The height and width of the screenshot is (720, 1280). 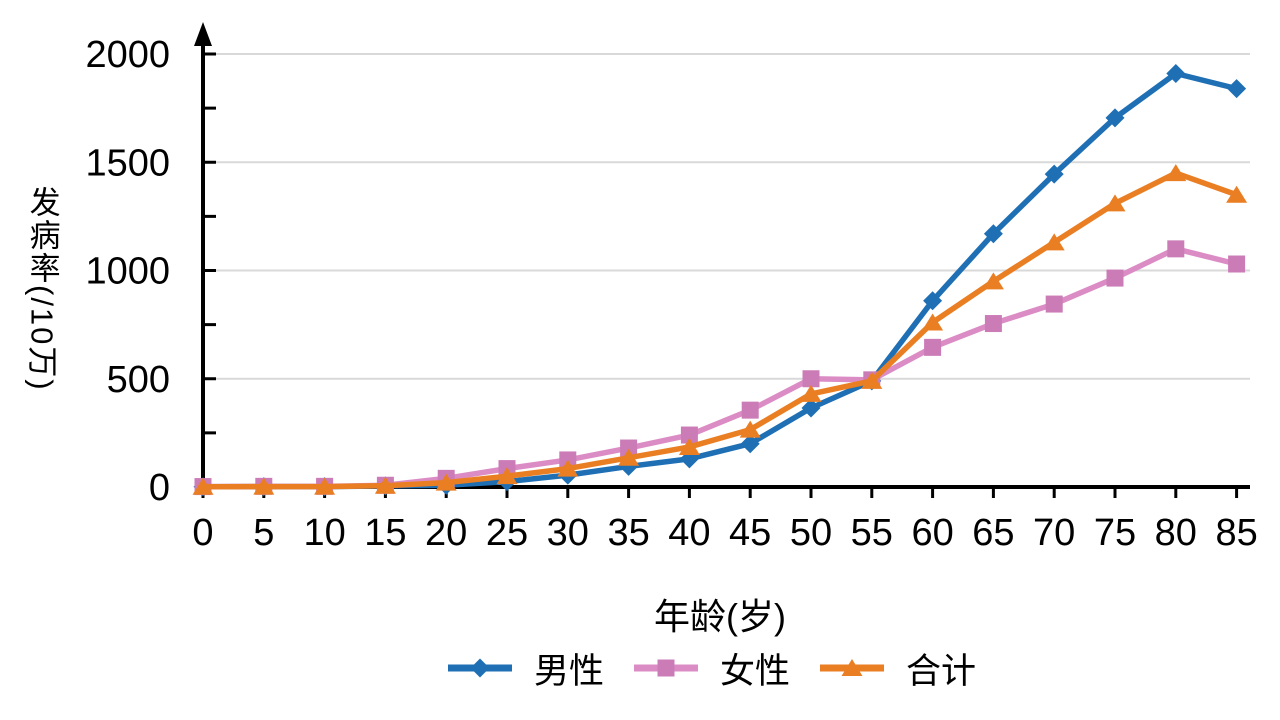 What do you see at coordinates (1176, 533) in the screenshot?
I see `x-tick-label: 80` at bounding box center [1176, 533].